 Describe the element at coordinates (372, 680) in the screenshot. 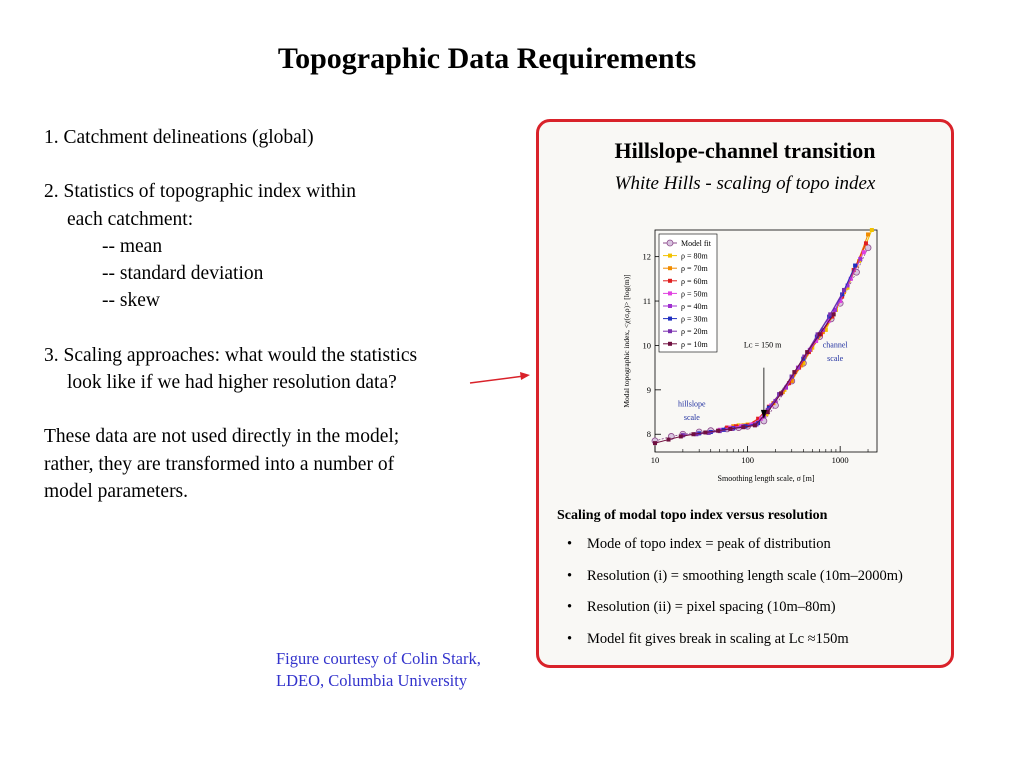

I see `credit-line-2: LDEO, Columbia University` at that location.